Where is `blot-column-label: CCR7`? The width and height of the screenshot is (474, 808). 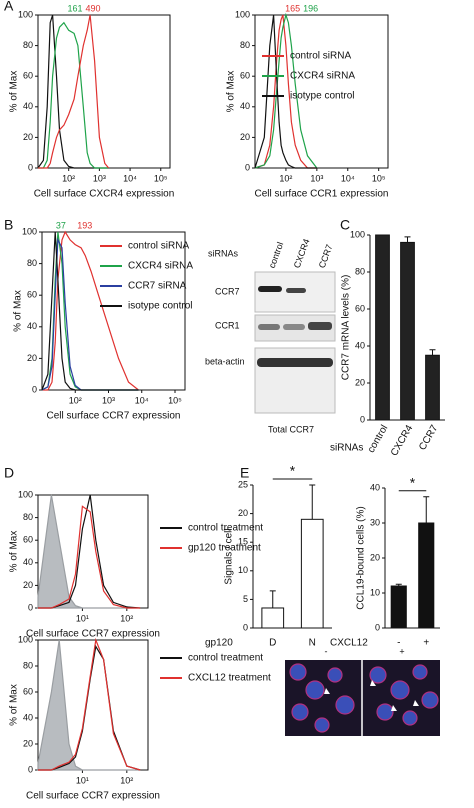 blot-column-label: CCR7 is located at coordinates (326, 256).